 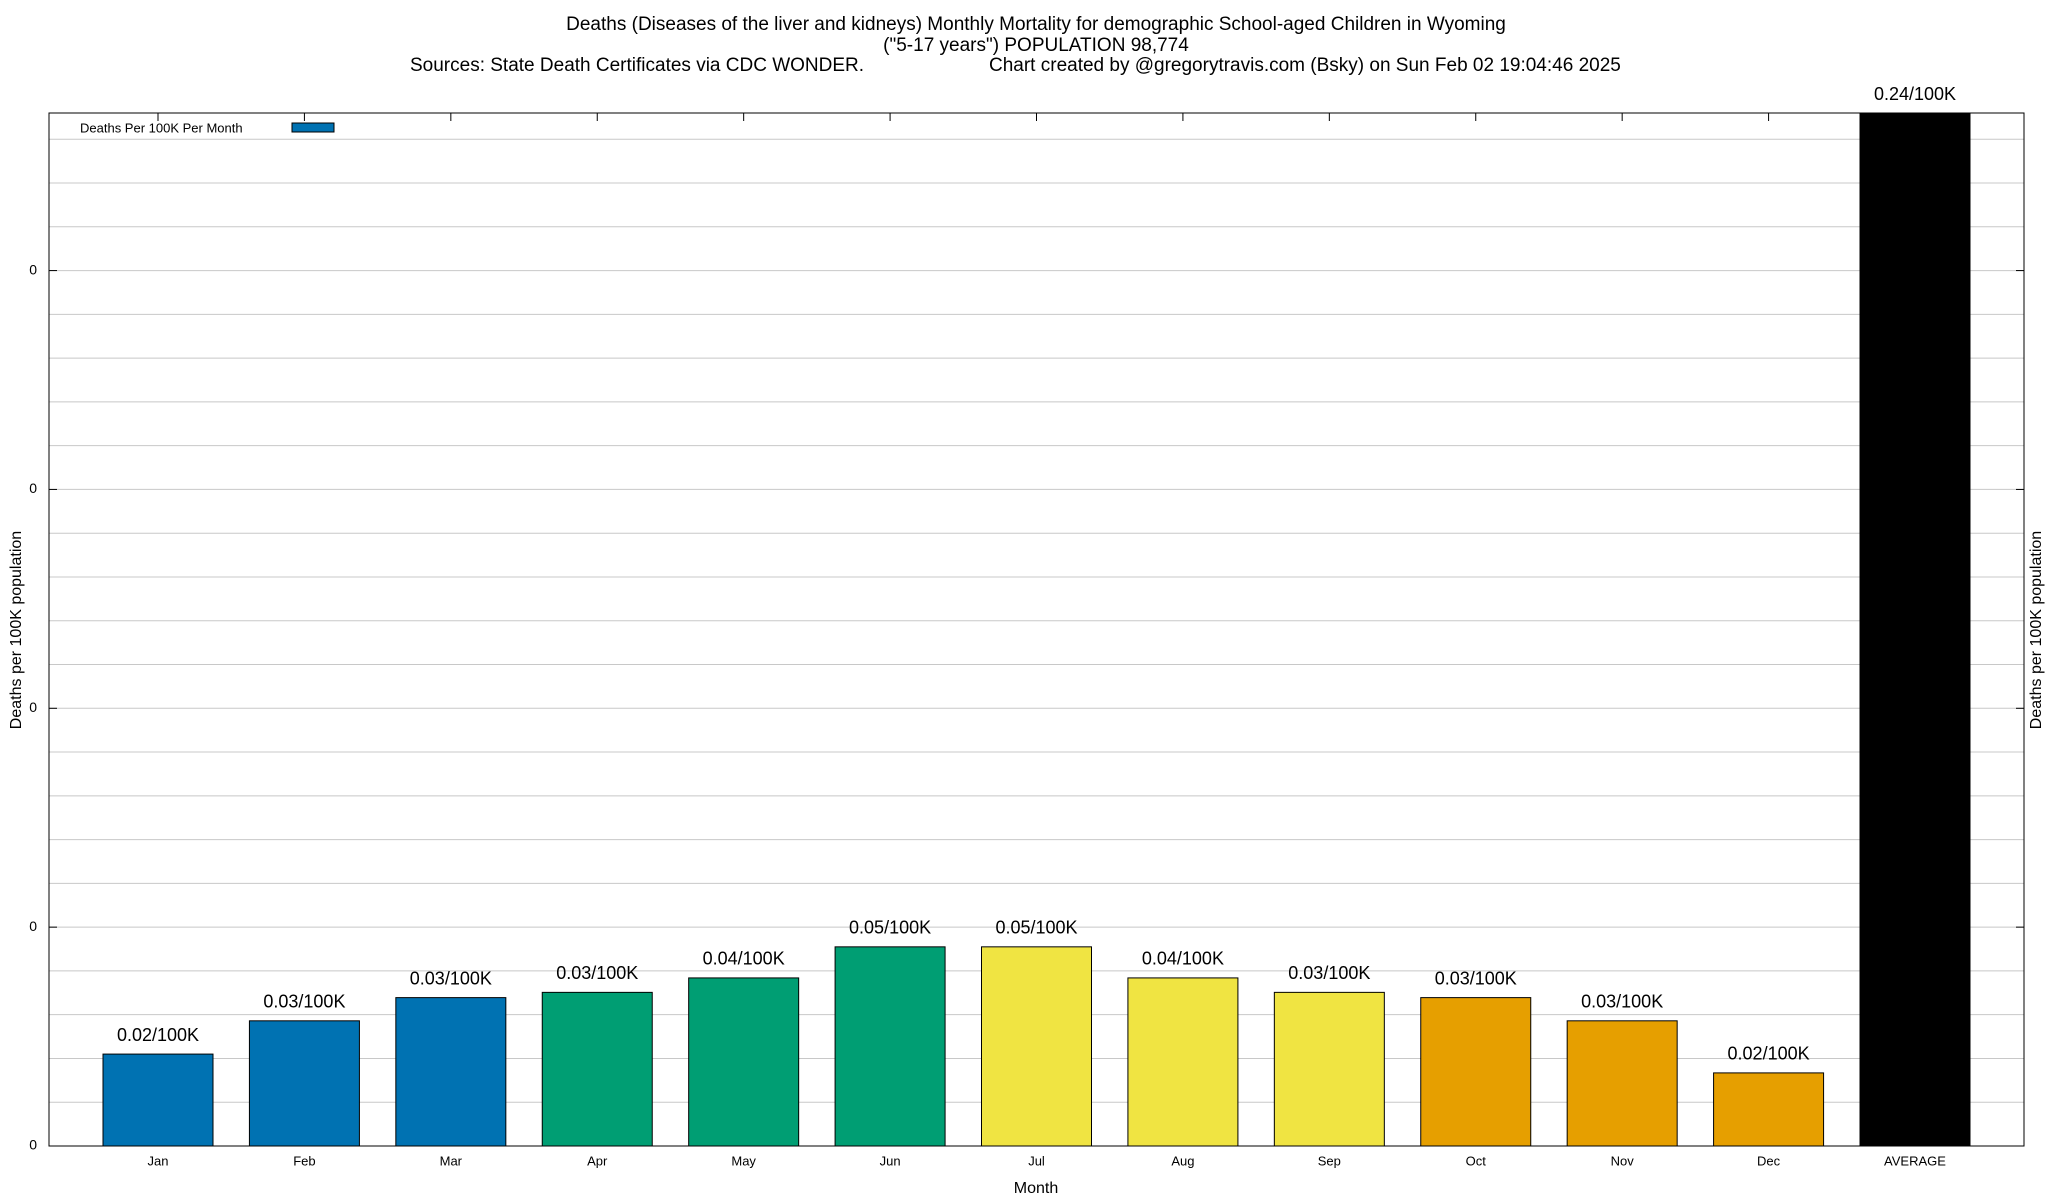 I want to click on x-tick-label: Oct, so click(x=1476, y=1160).